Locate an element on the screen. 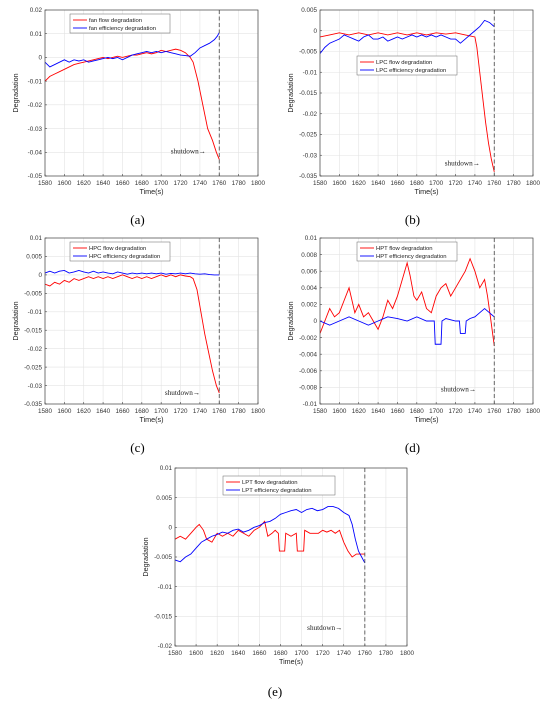 This screenshot has width=550, height=702. y-tick-label: -0.006 is located at coordinates (308, 371).